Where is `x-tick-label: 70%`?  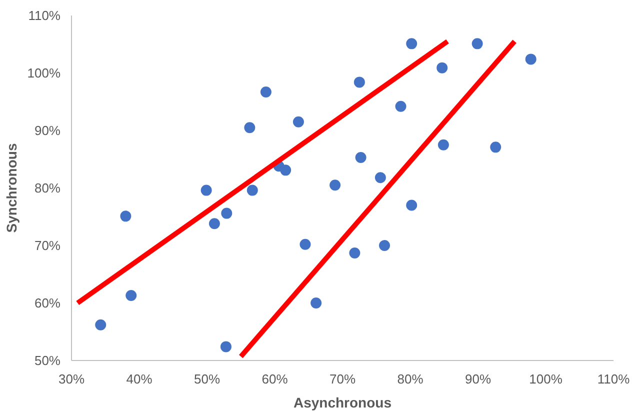 x-tick-label: 70% is located at coordinates (342, 379).